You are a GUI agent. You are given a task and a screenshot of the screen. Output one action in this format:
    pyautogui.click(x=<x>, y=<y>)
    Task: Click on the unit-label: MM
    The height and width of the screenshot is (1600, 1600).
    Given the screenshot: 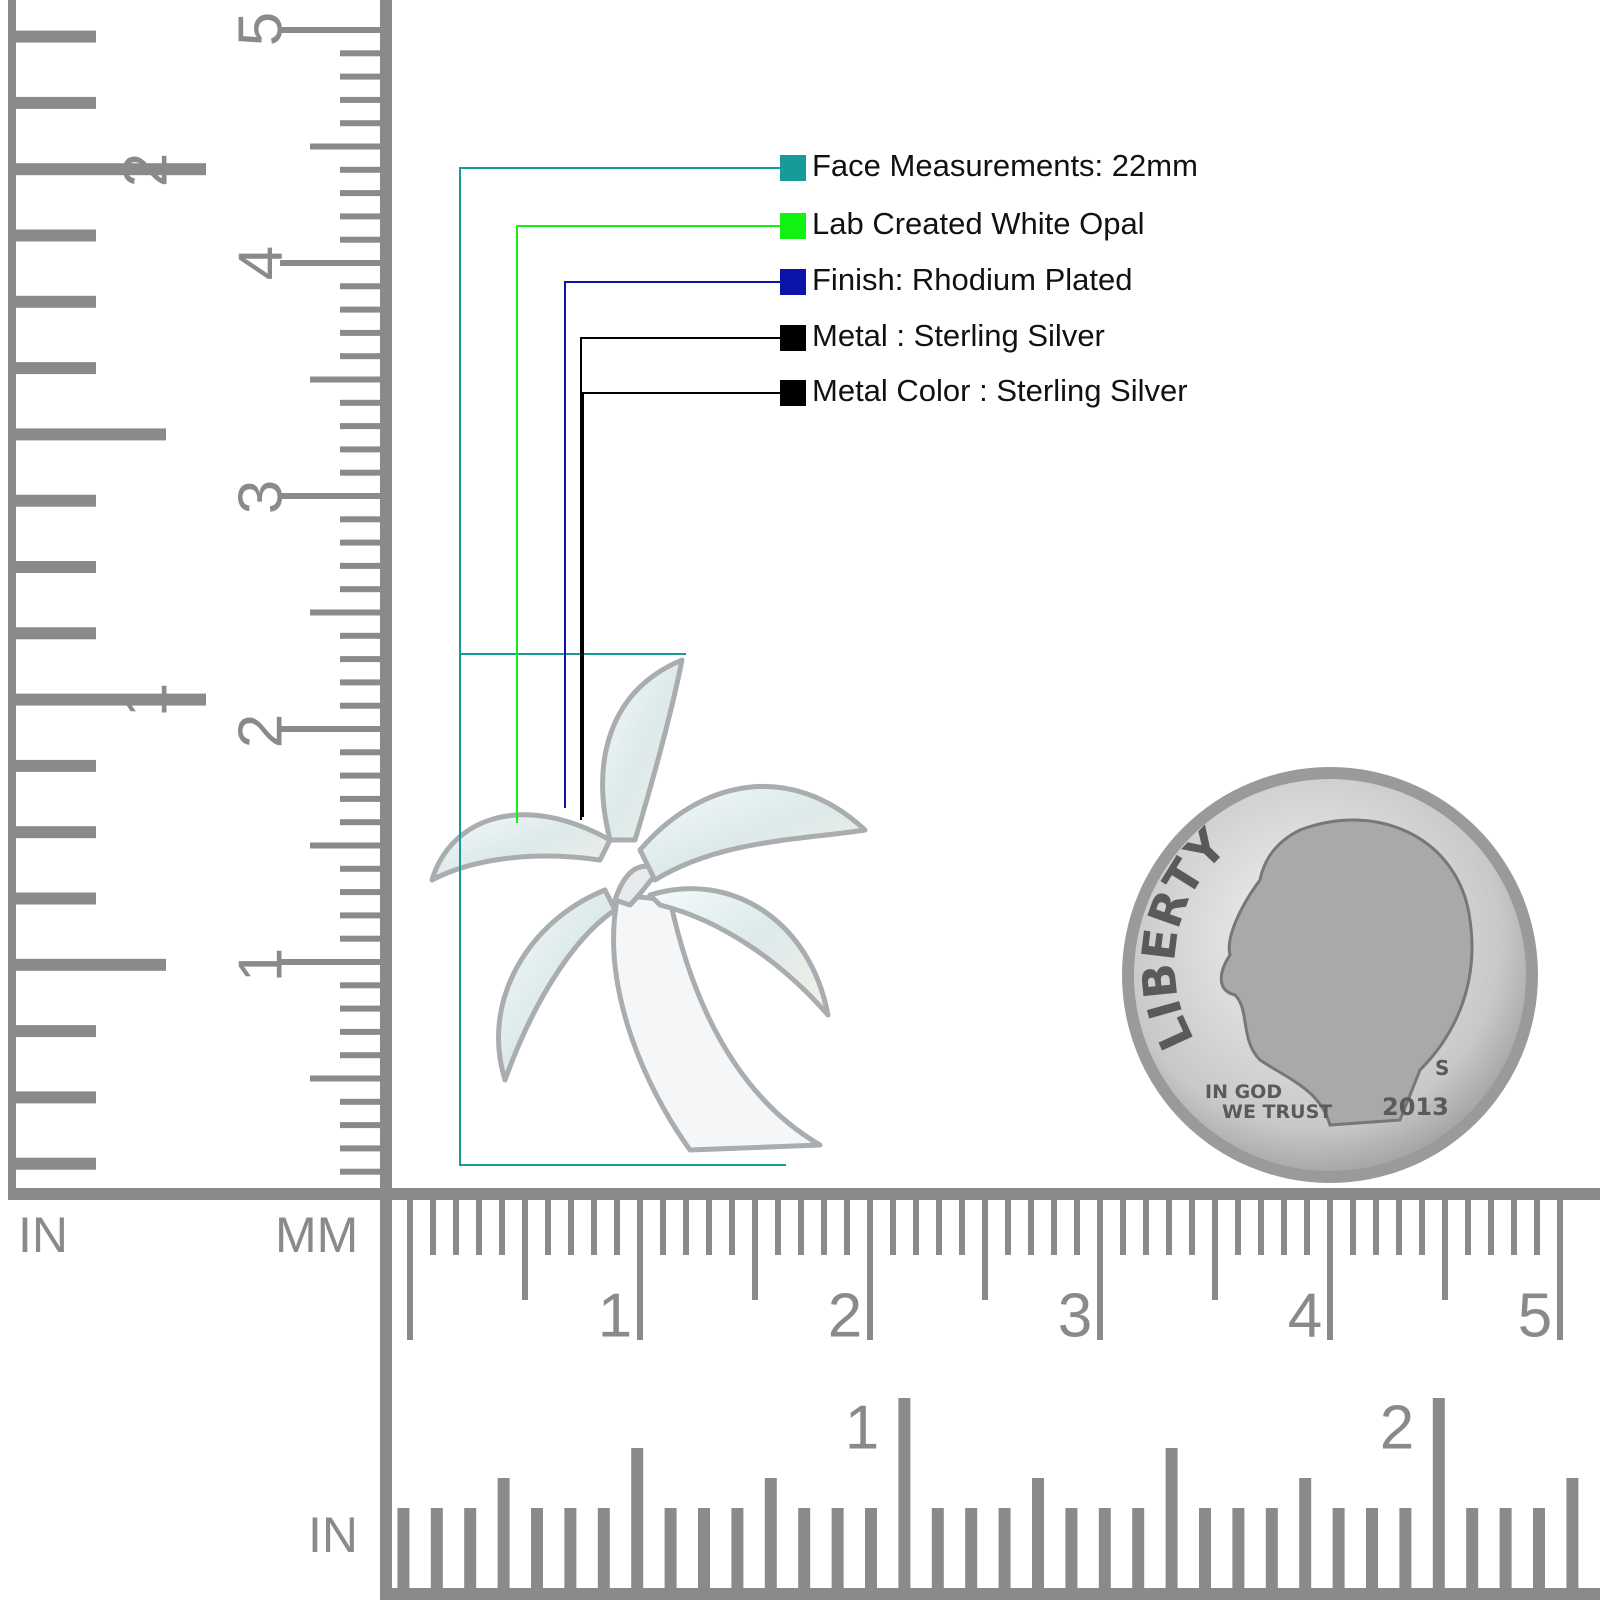 What is the action you would take?
    pyautogui.click(x=316, y=1235)
    